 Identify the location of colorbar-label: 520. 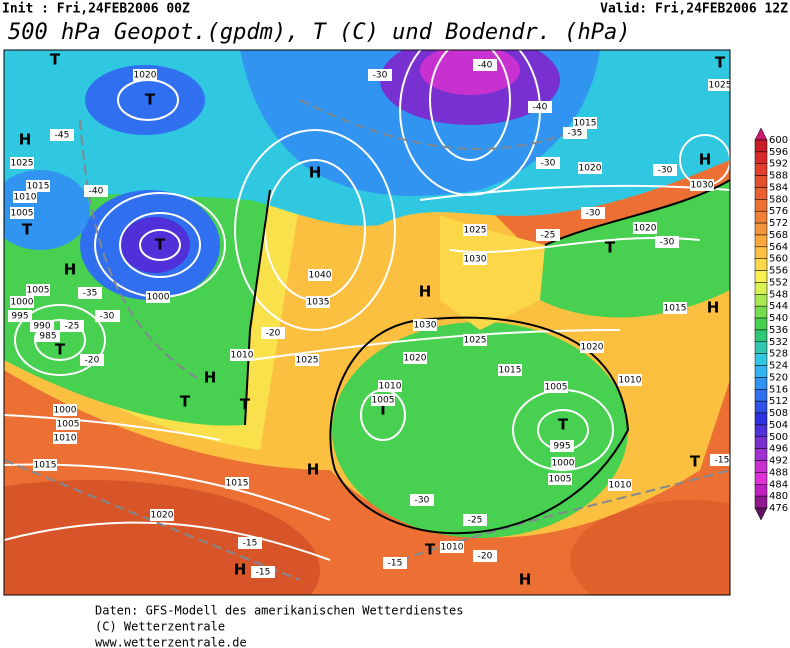
(778, 377).